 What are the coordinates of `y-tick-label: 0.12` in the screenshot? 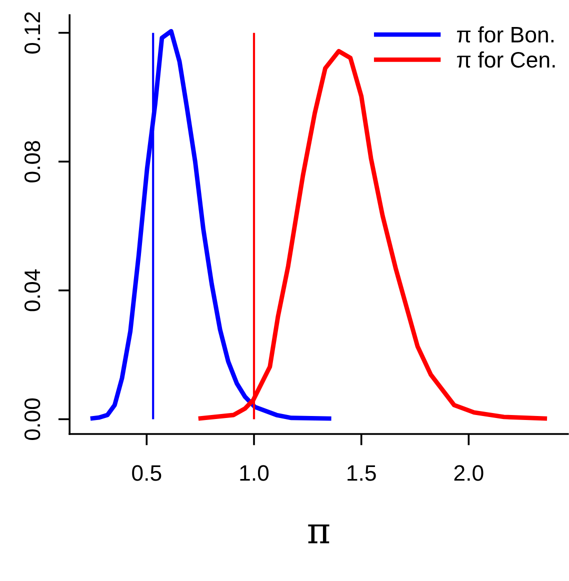 It's located at (32, 33).